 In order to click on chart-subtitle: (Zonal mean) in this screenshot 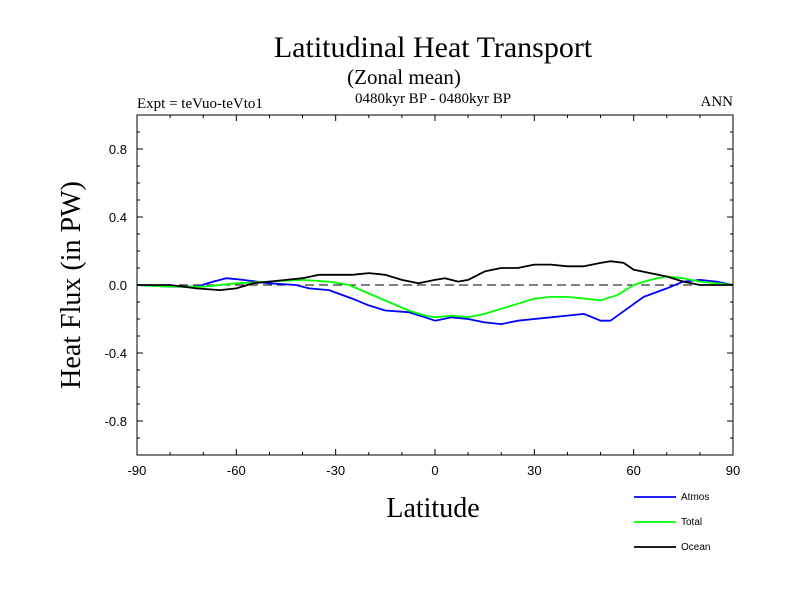, I will do `click(404, 77)`.